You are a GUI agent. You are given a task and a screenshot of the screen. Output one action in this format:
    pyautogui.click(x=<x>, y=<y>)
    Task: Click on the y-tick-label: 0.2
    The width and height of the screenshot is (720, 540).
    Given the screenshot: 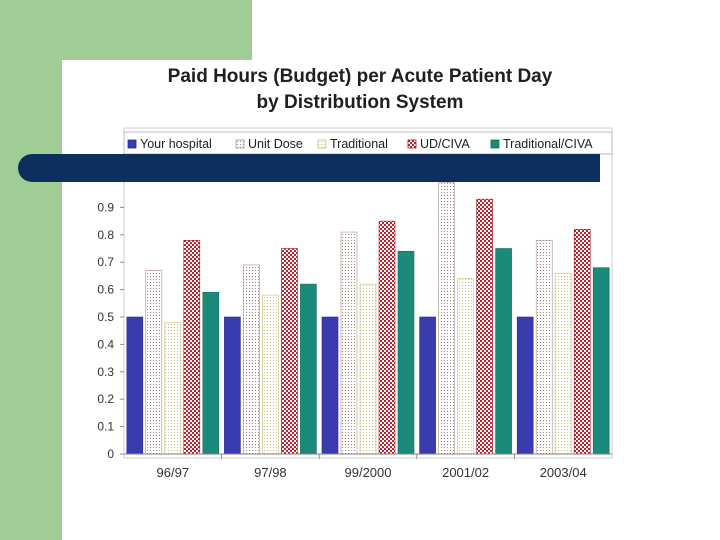 What is the action you would take?
    pyautogui.click(x=105, y=399)
    